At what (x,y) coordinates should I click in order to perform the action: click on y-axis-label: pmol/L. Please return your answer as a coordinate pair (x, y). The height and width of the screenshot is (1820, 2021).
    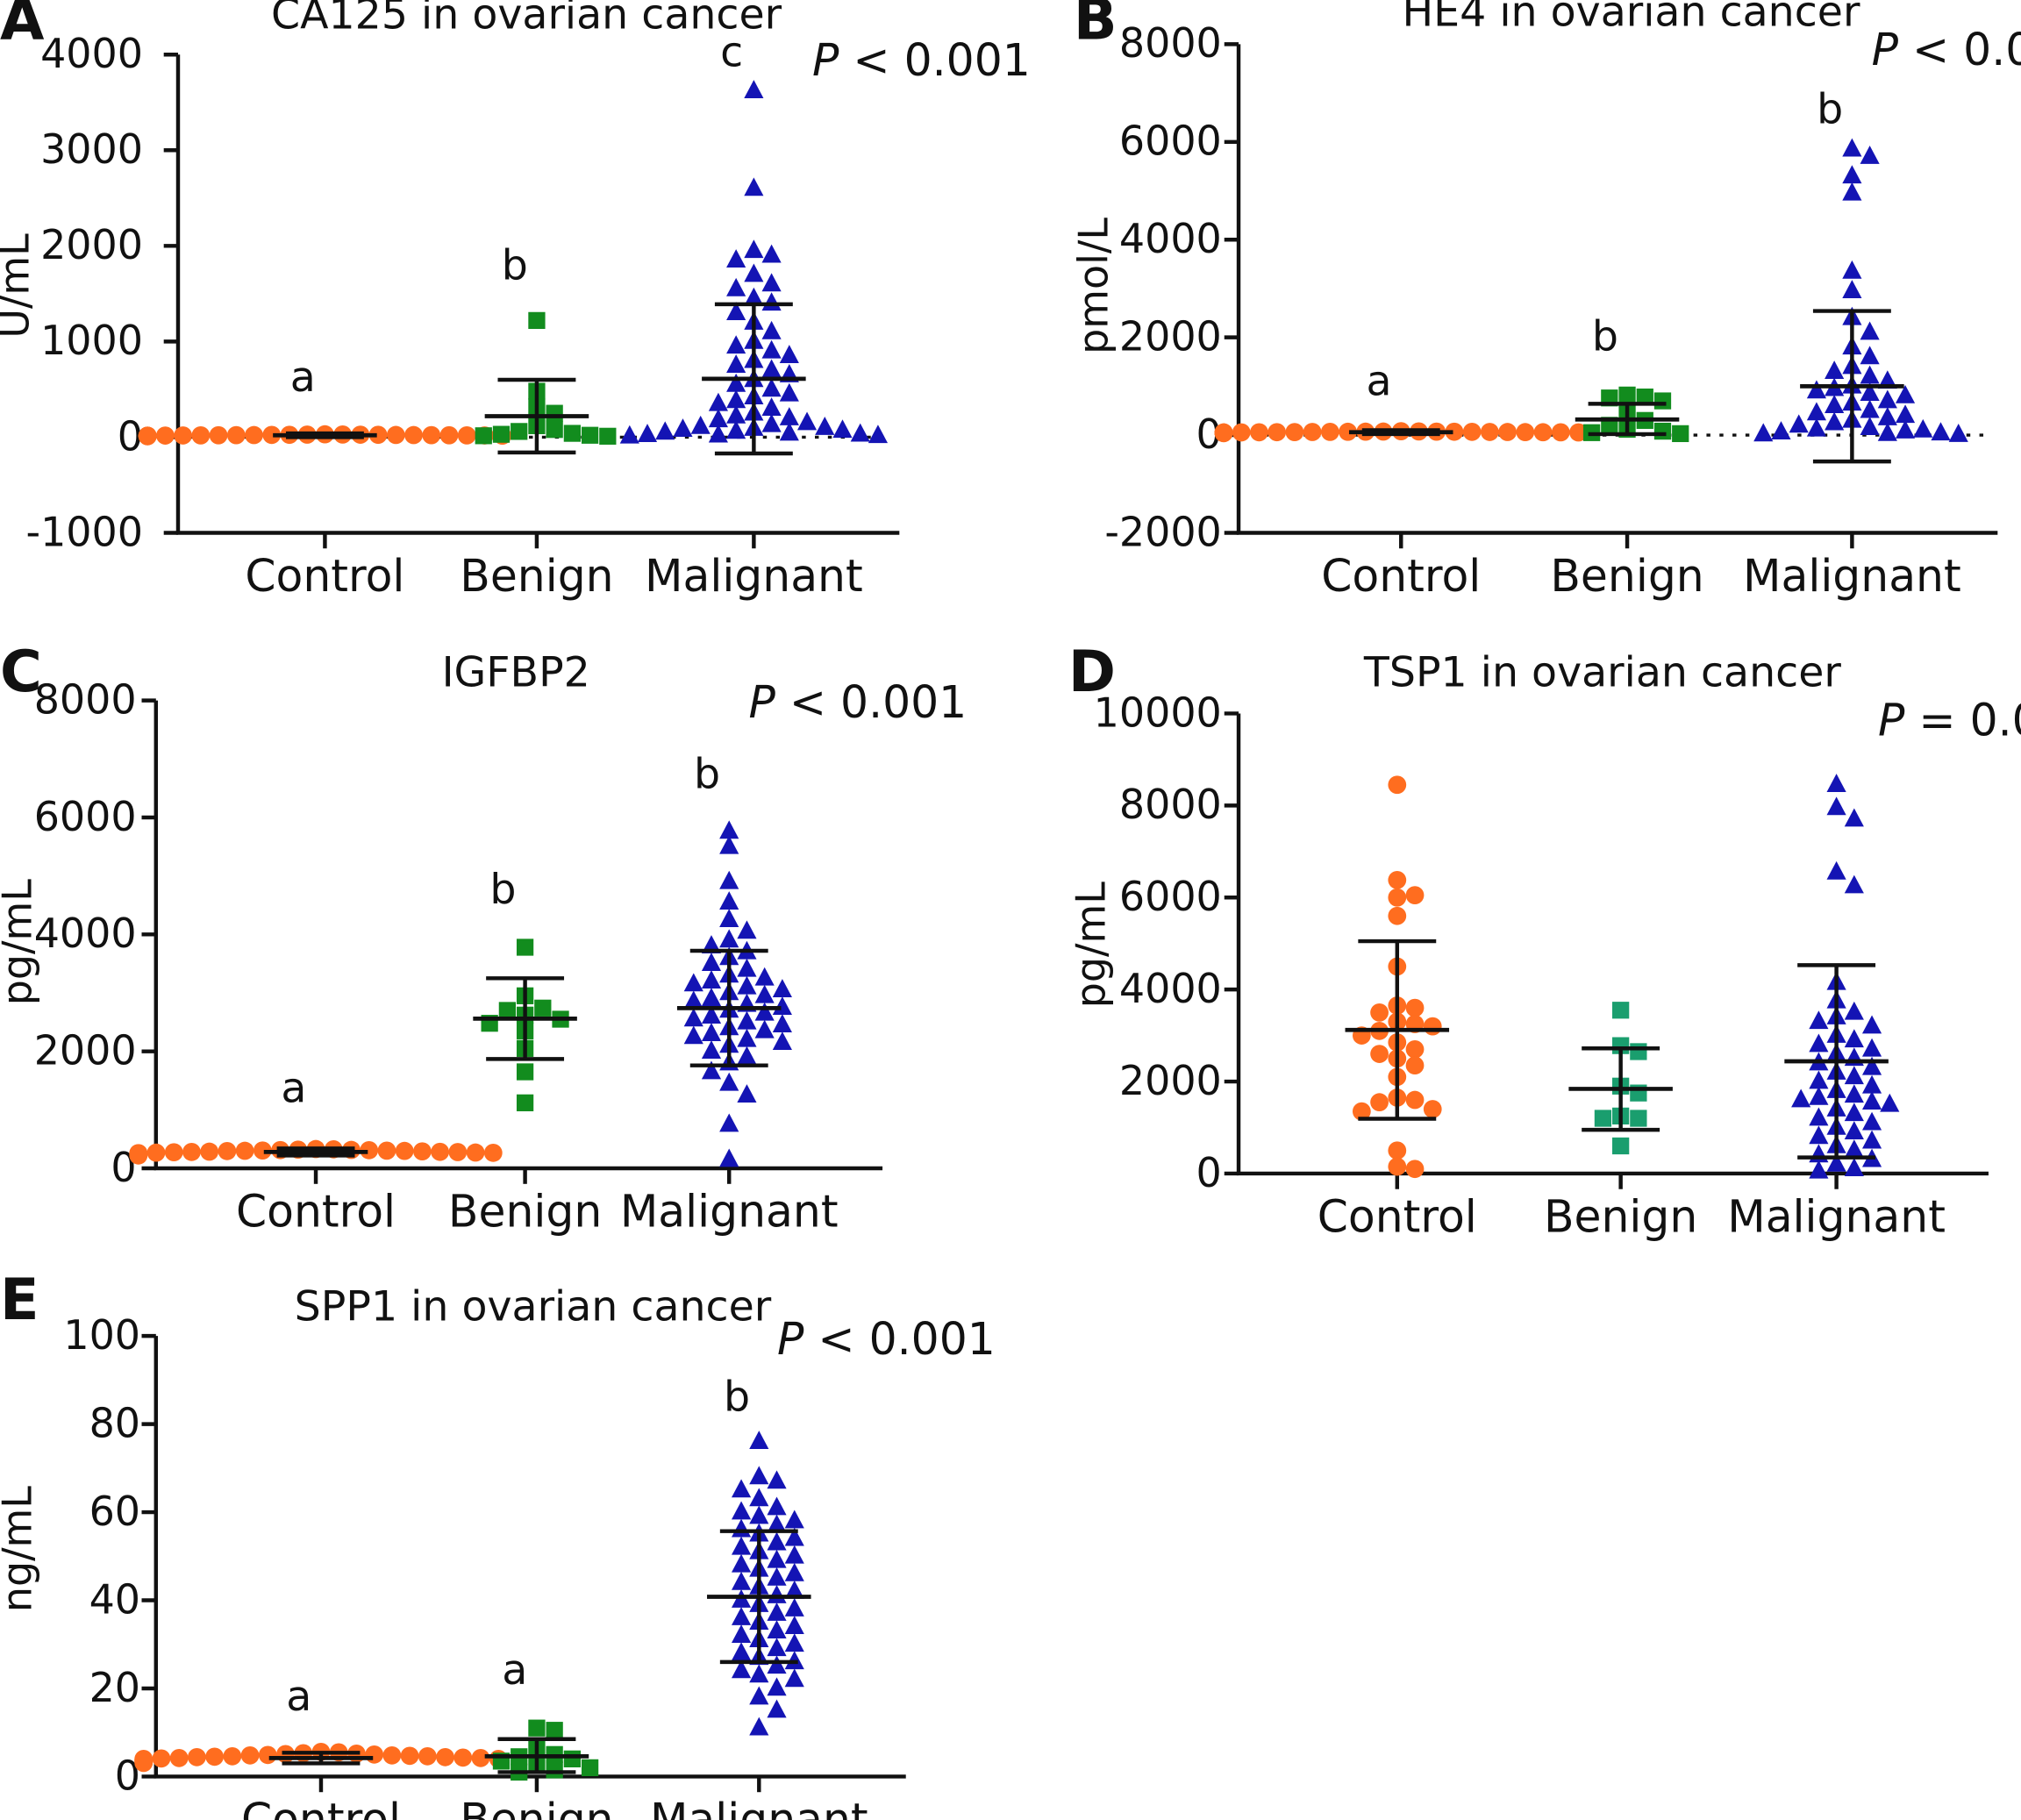
    Looking at the image, I should click on (1093, 286).